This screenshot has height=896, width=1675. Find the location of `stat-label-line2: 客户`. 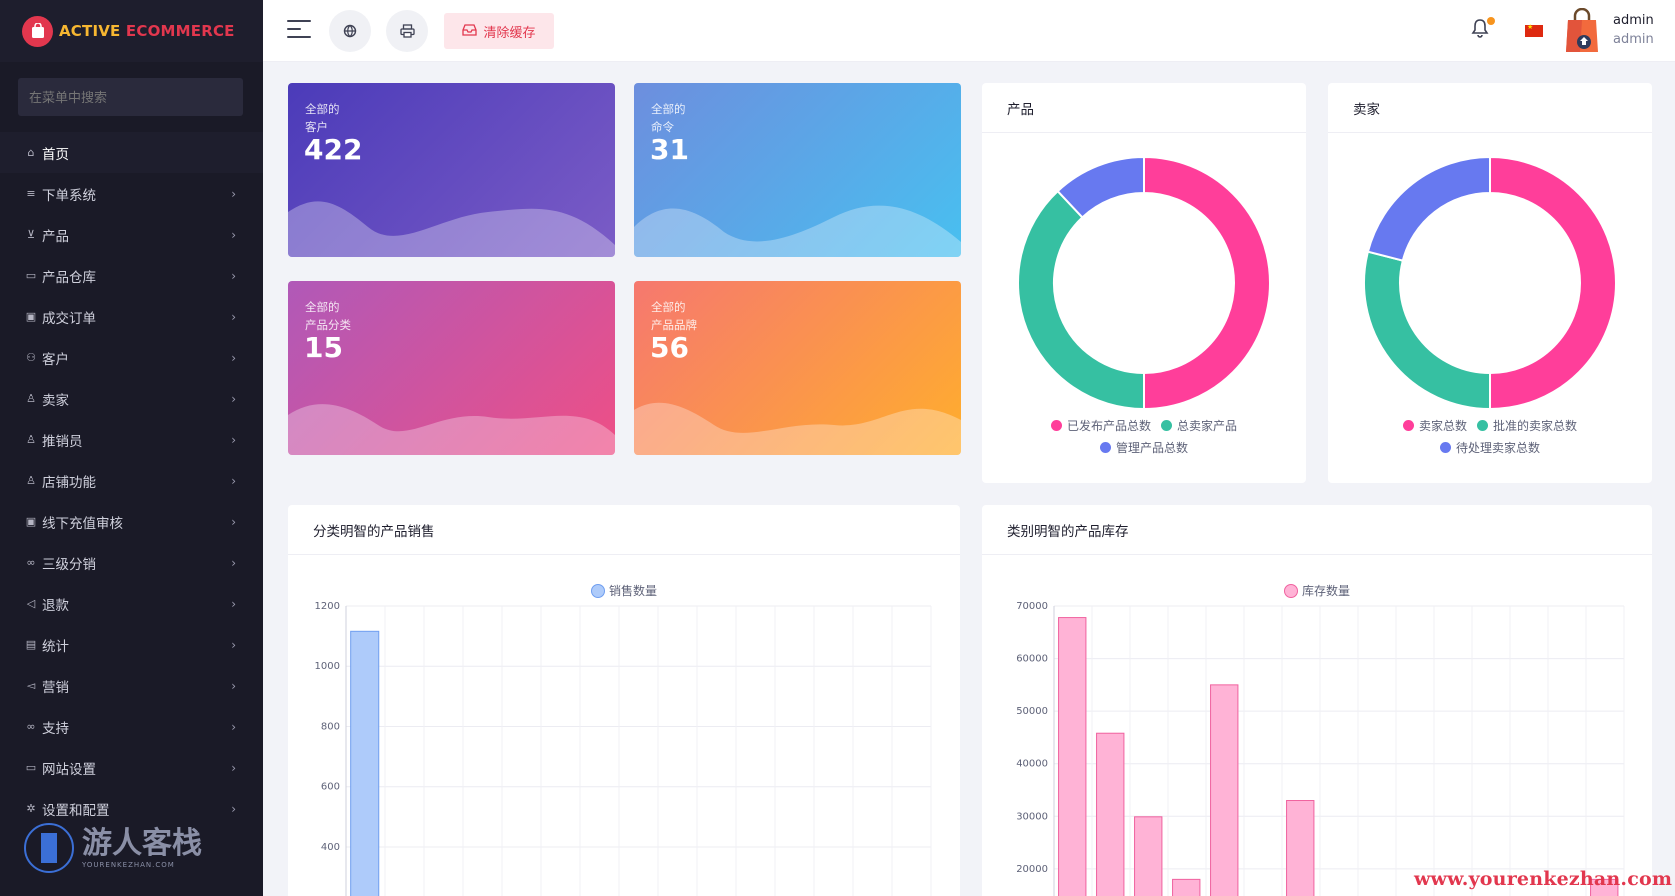

stat-label-line2: 客户 is located at coordinates (316, 127).